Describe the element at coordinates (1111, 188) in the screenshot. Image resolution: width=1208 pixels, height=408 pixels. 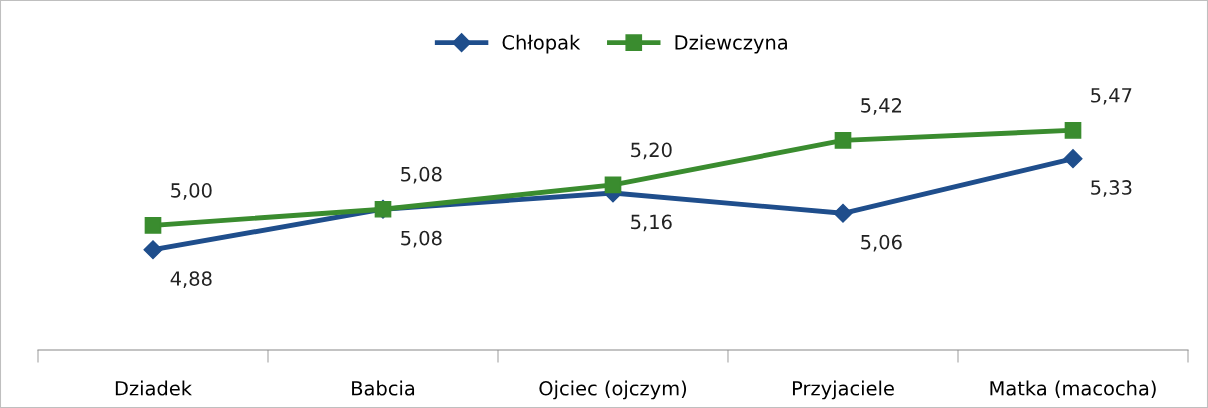
I see `data-label: 5,33` at that location.